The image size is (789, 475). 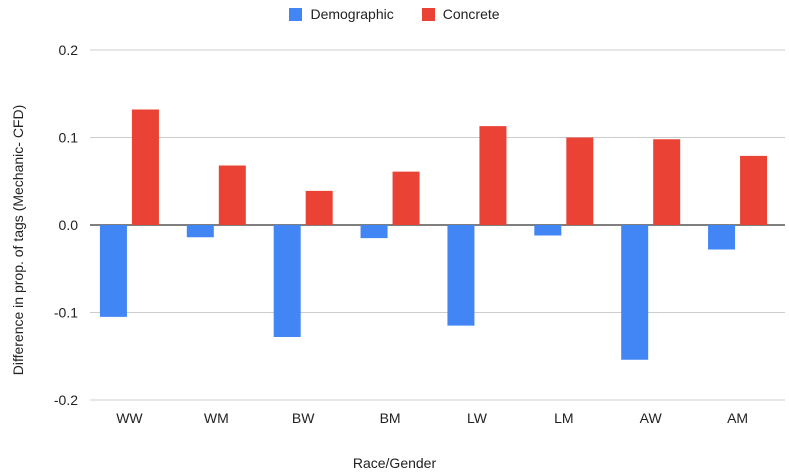 What do you see at coordinates (635, 292) in the screenshot?
I see `bar-demographic-aw` at bounding box center [635, 292].